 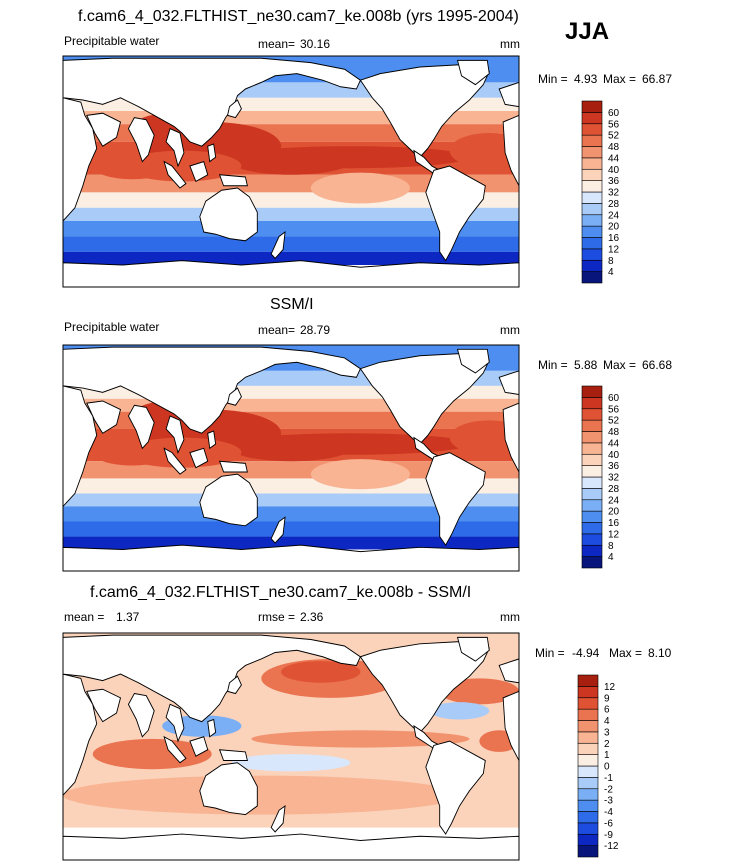 I want to click on season-label: JJA, so click(x=587, y=31).